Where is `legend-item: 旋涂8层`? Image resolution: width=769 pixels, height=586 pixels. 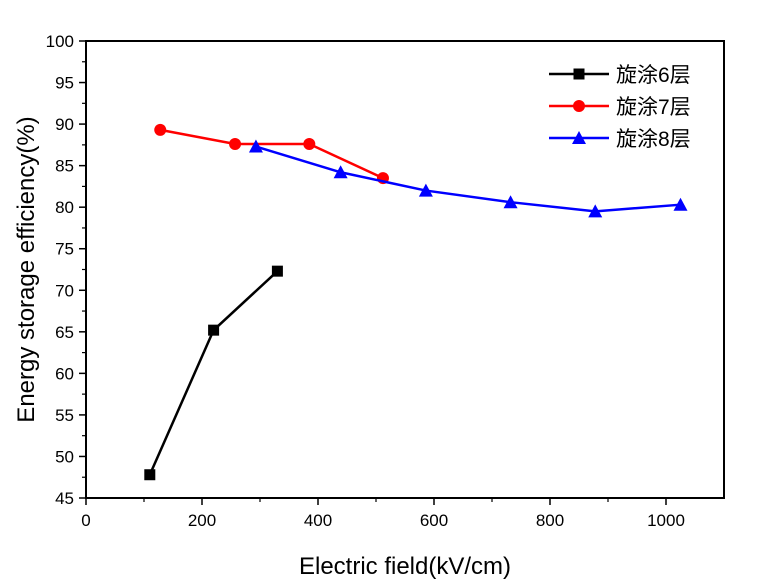 legend-item: 旋涂8层 is located at coordinates (620, 139).